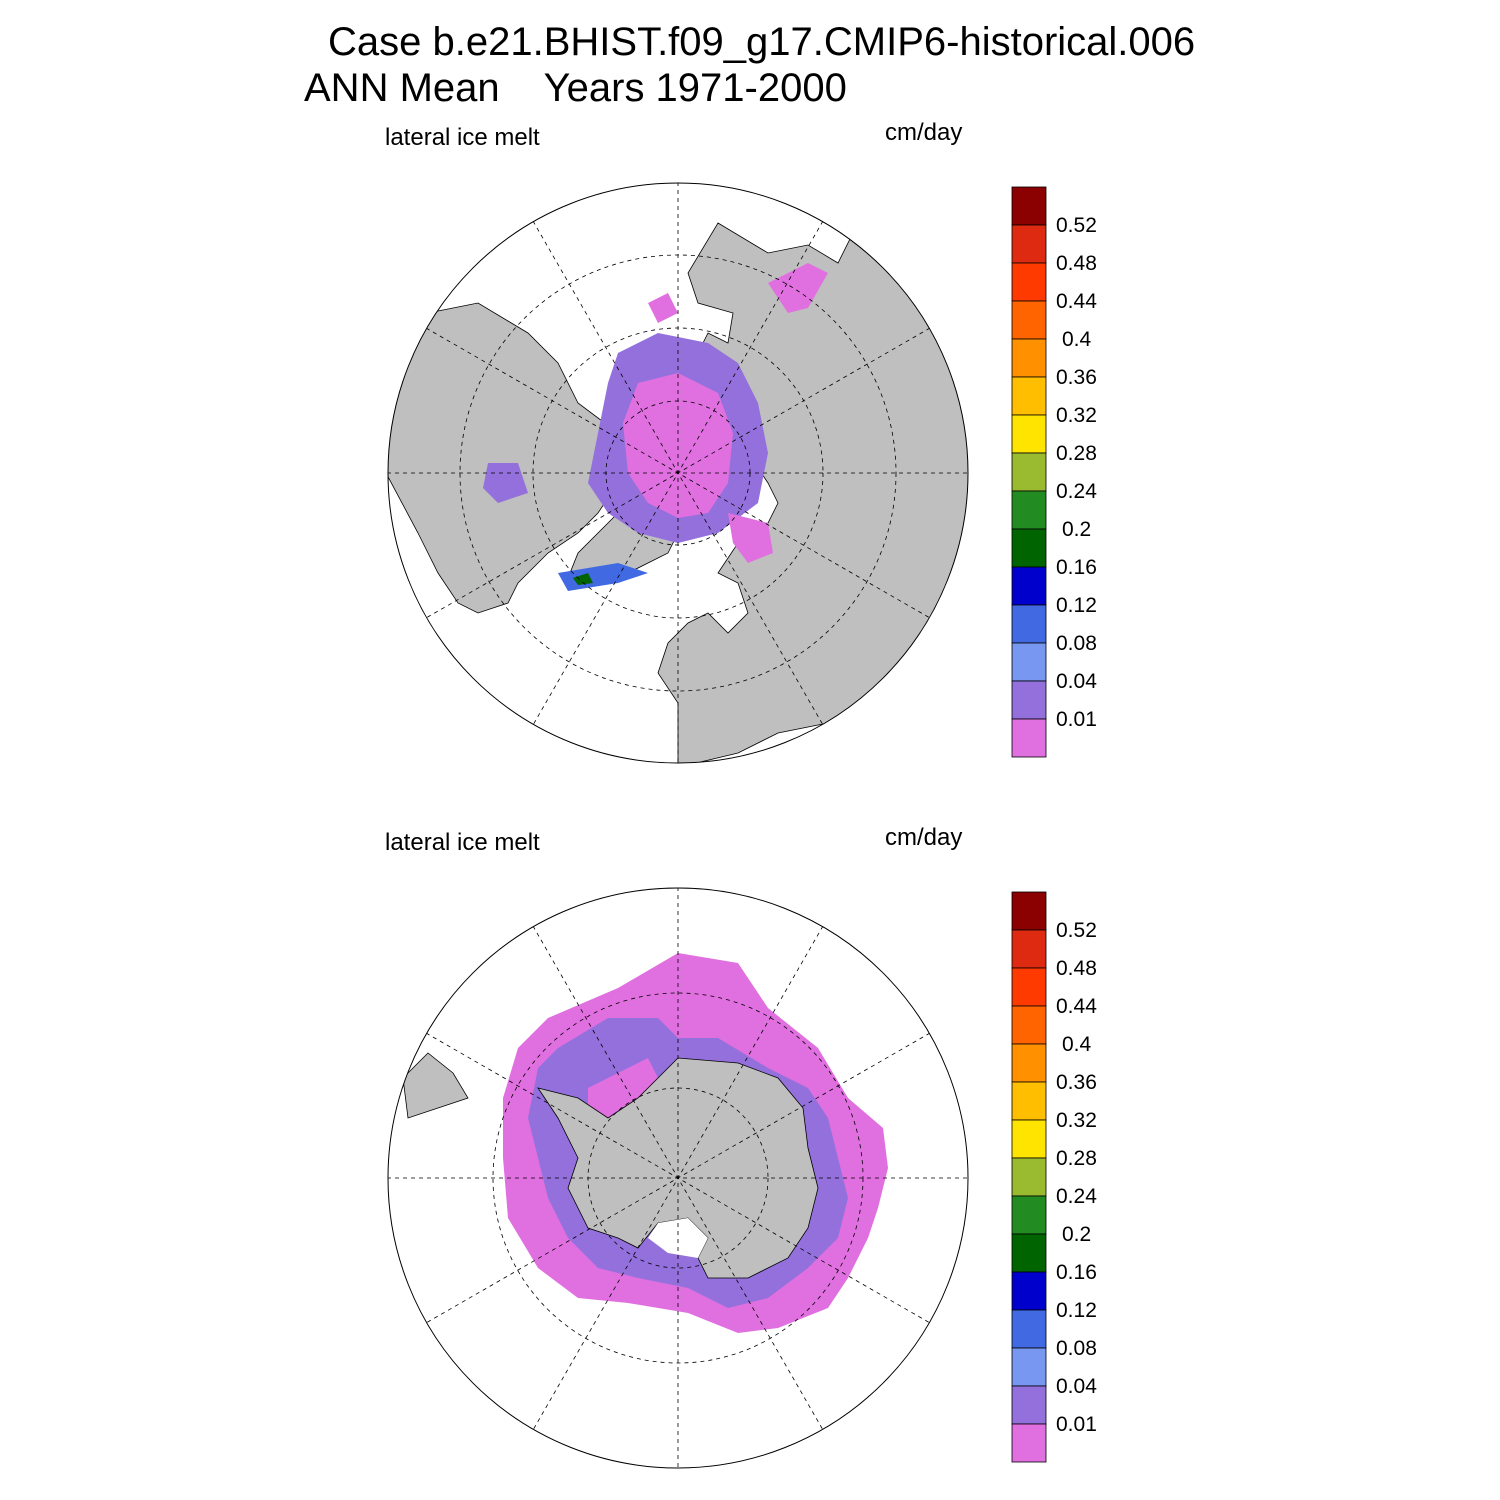  What do you see at coordinates (1076, 567) in the screenshot?
I see `north-colorbar-label: 0.16` at bounding box center [1076, 567].